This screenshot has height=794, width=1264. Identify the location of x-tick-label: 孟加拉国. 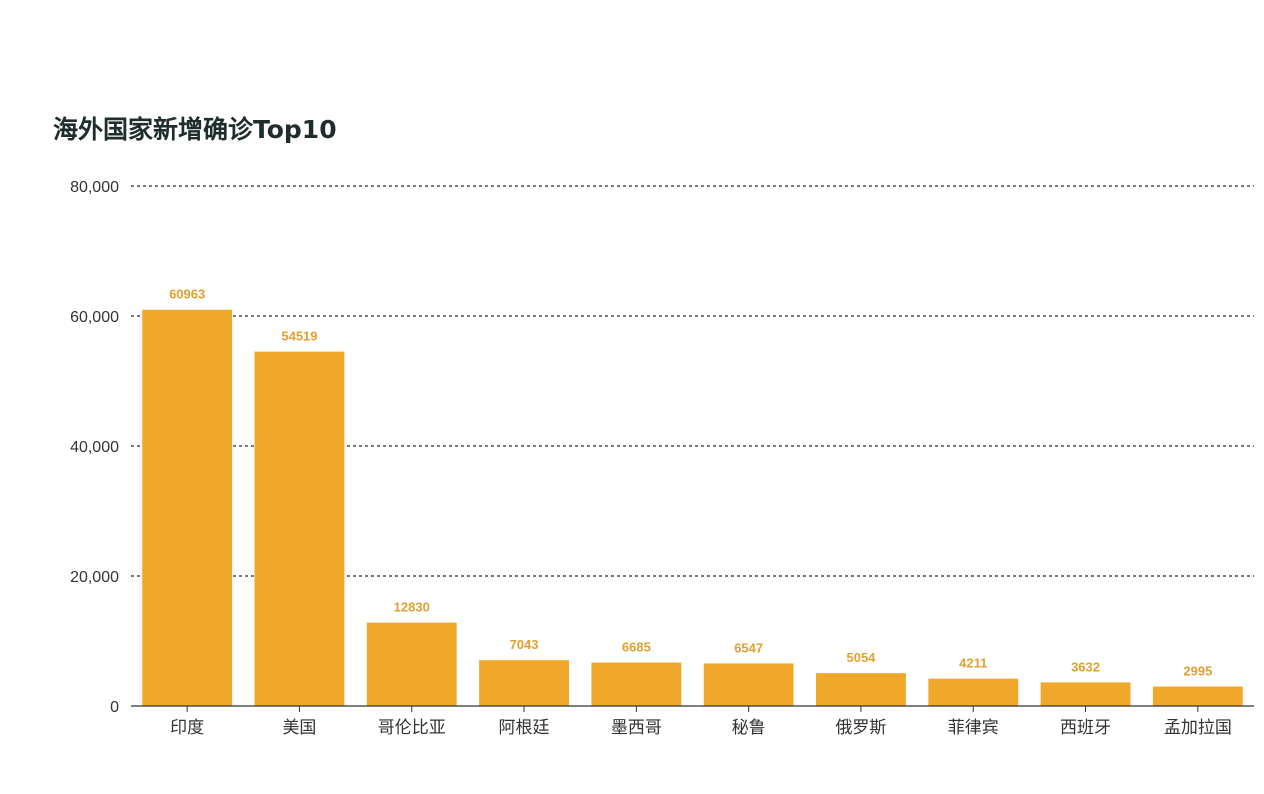
(1198, 728).